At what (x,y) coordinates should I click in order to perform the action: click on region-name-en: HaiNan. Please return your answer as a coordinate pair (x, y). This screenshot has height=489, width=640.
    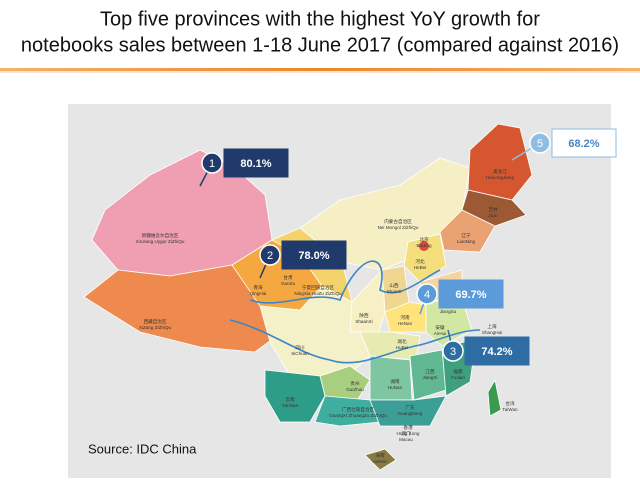
    Looking at the image, I should click on (380, 461).